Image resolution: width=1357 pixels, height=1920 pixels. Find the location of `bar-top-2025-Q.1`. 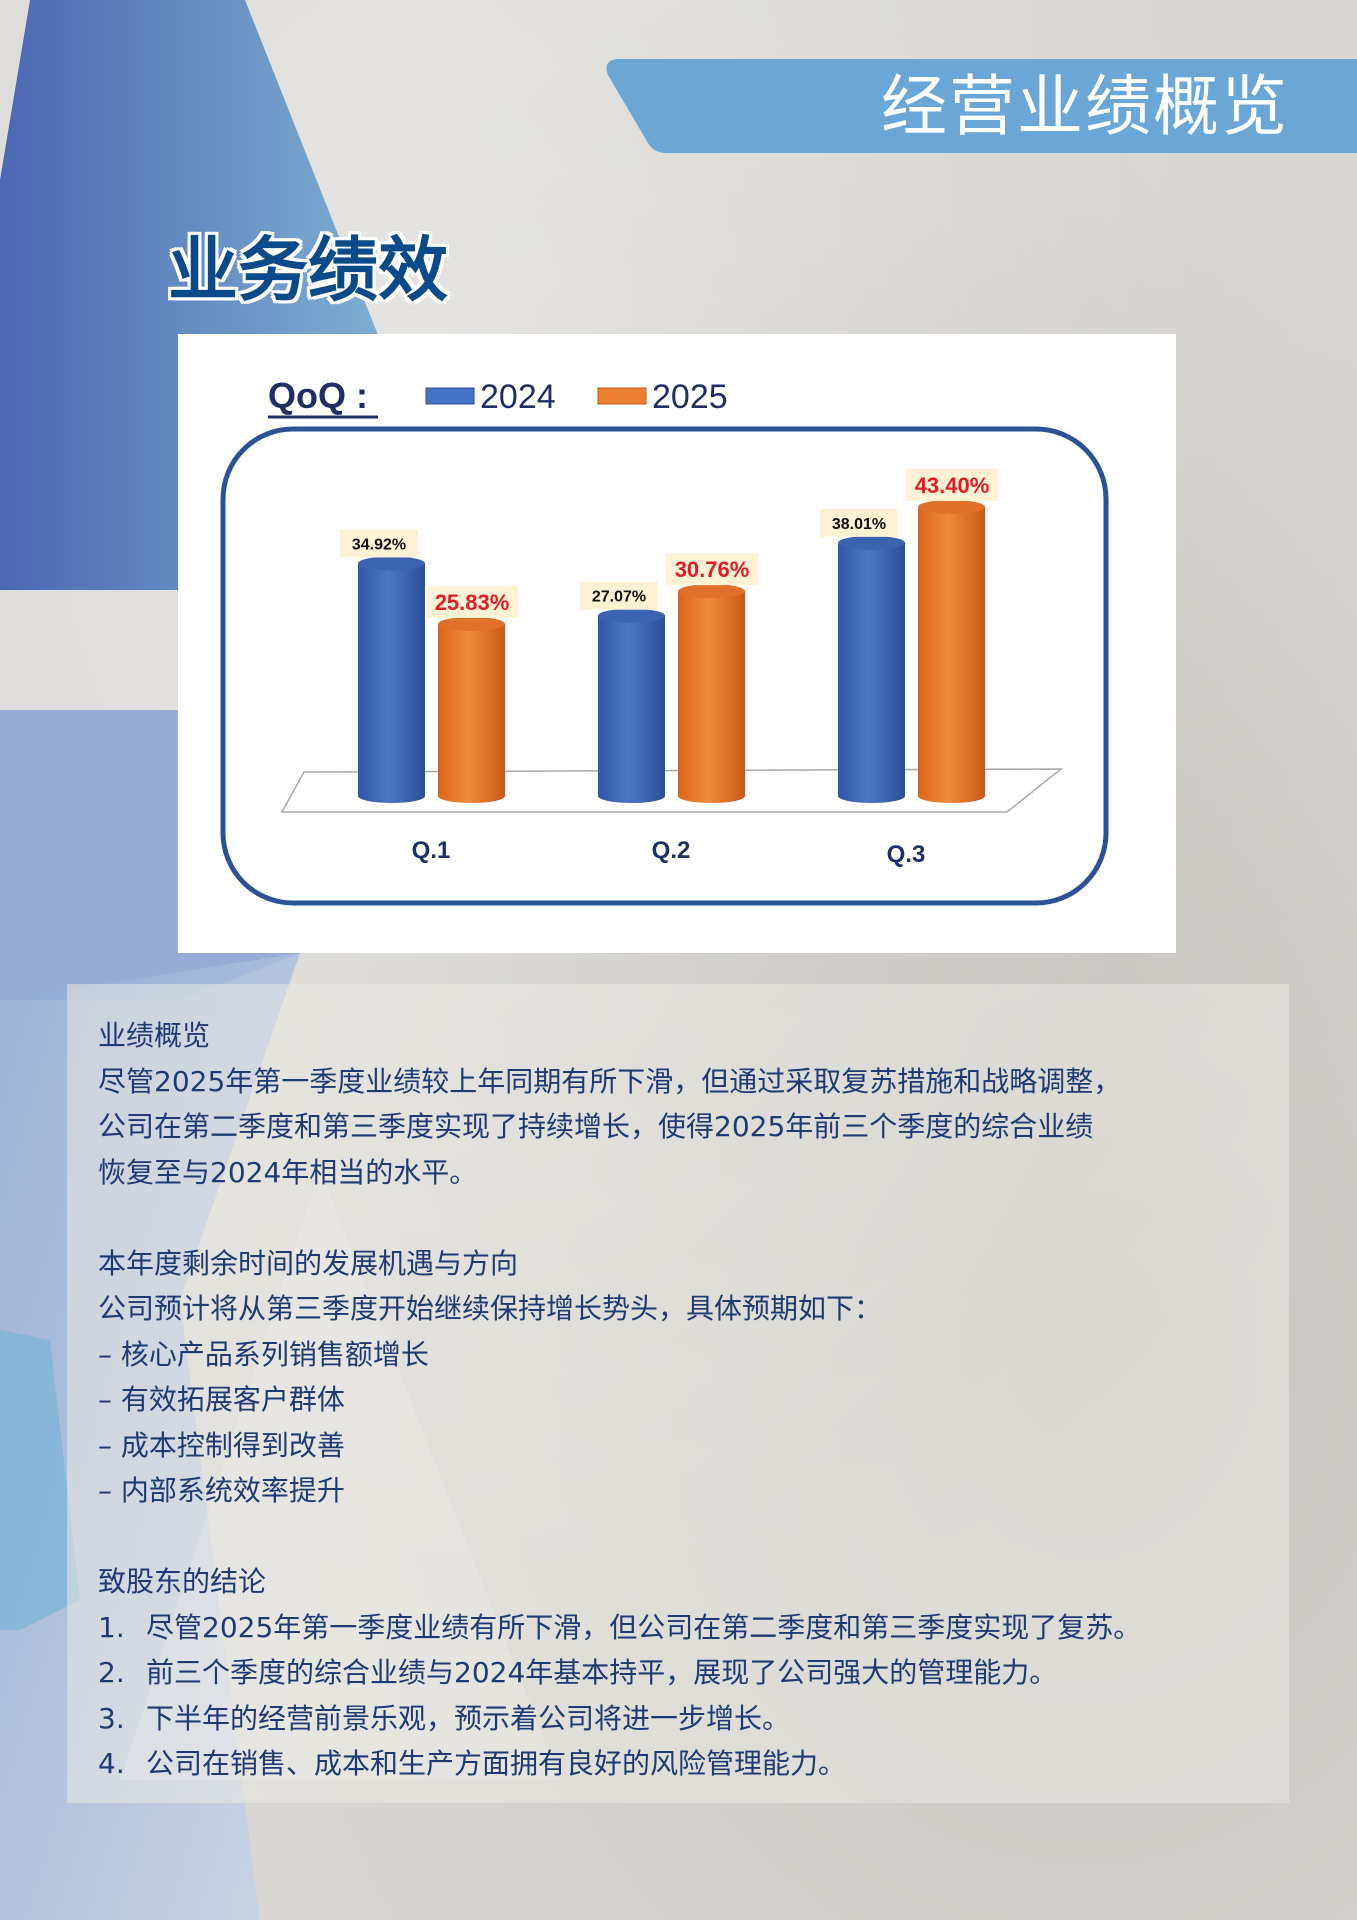

bar-top-2025-Q.1 is located at coordinates (471, 623).